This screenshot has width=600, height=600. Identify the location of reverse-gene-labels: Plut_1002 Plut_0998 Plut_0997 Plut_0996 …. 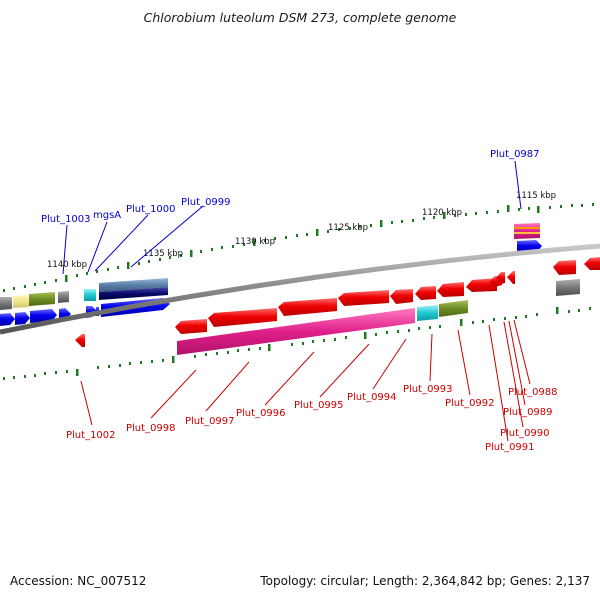
(312, 418).